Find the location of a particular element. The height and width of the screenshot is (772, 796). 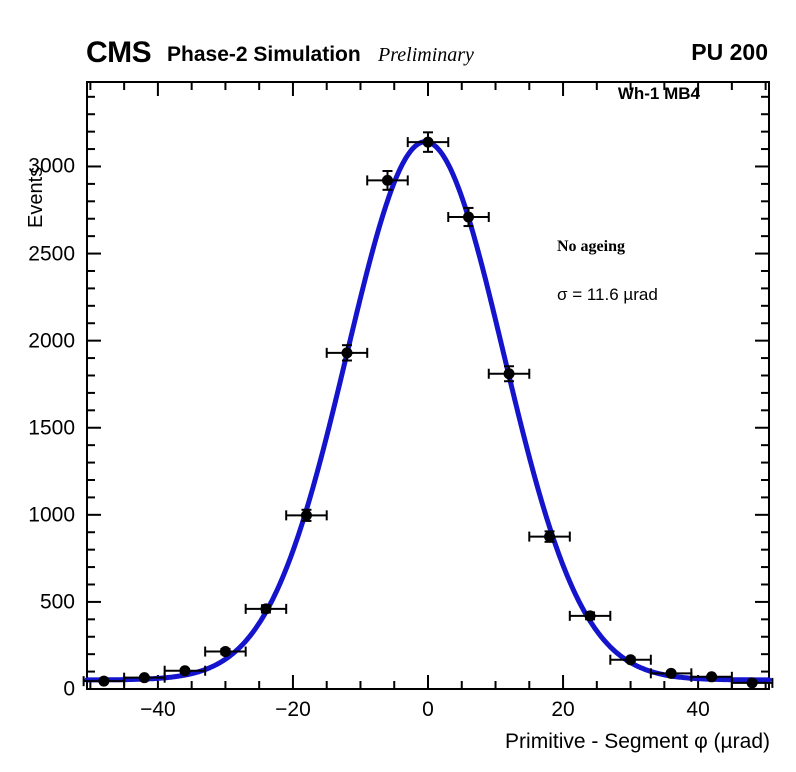

y-axis-title-wrap: Events is located at coordinates (37, 198).